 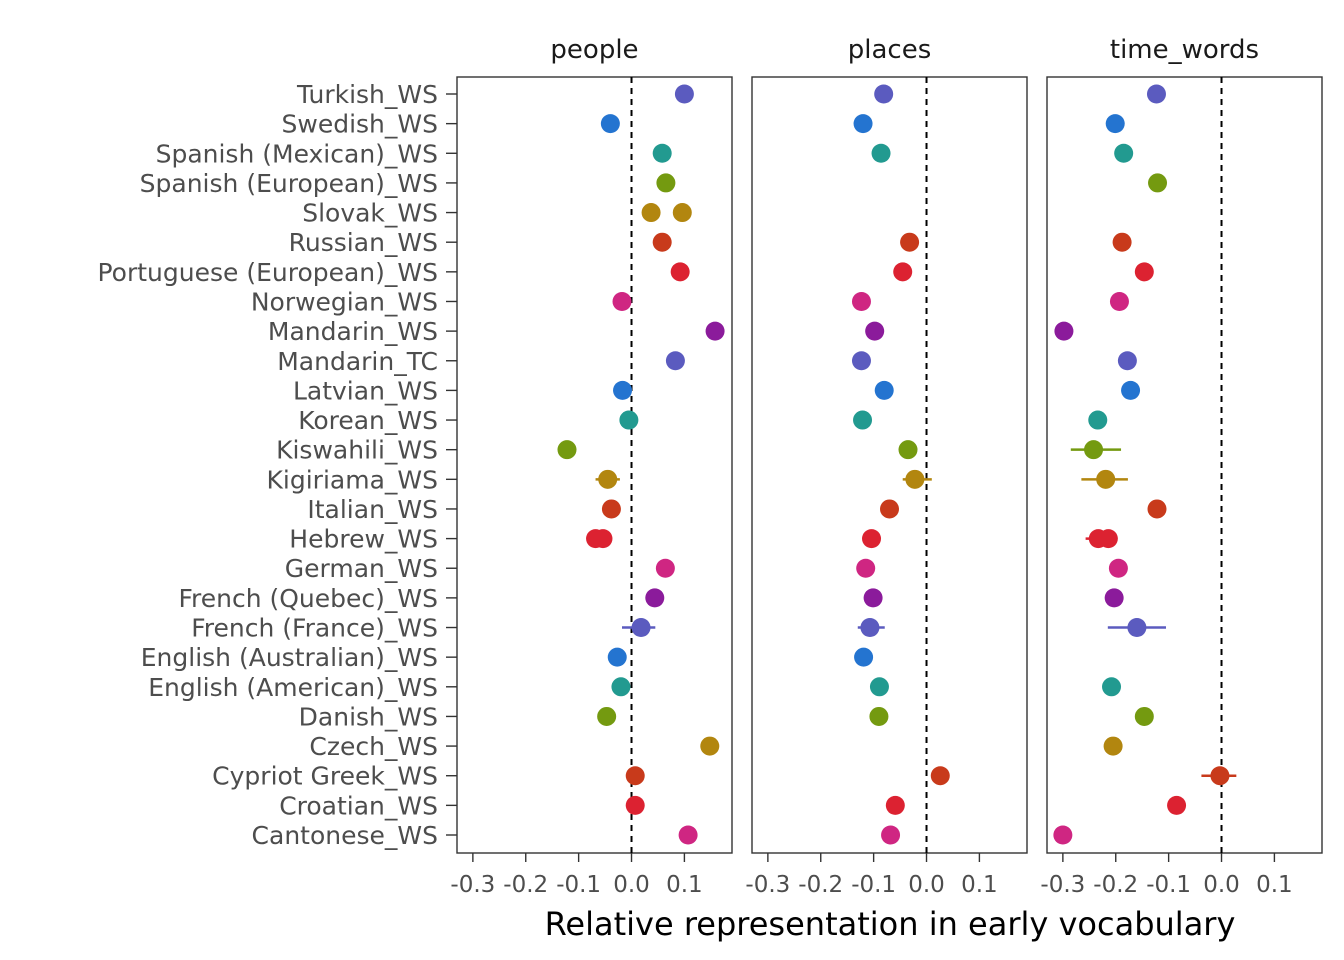 What do you see at coordinates (373, 746) in the screenshot?
I see `y-tick-label: Czech_WS` at bounding box center [373, 746].